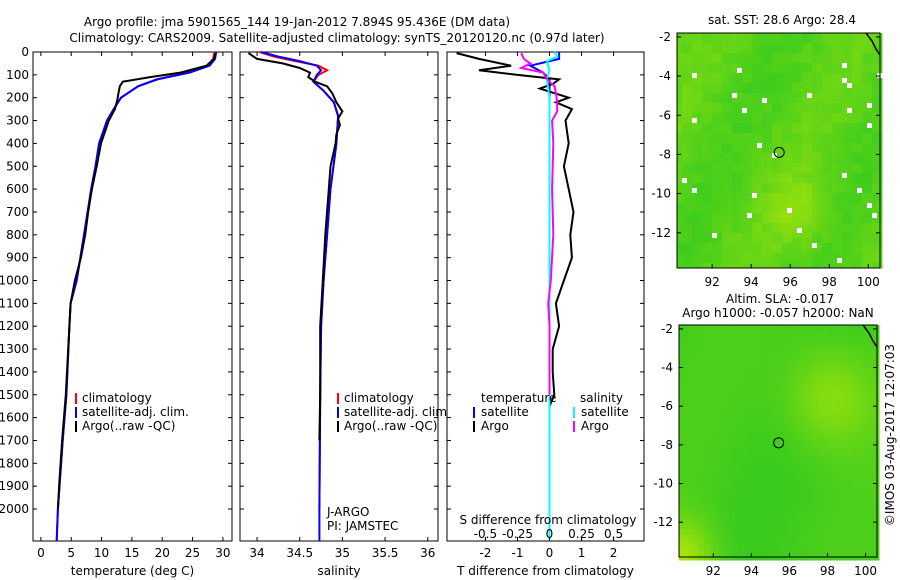  Describe the element at coordinates (661, 194) in the screenshot. I see `map-y-tick-label: -10` at that location.